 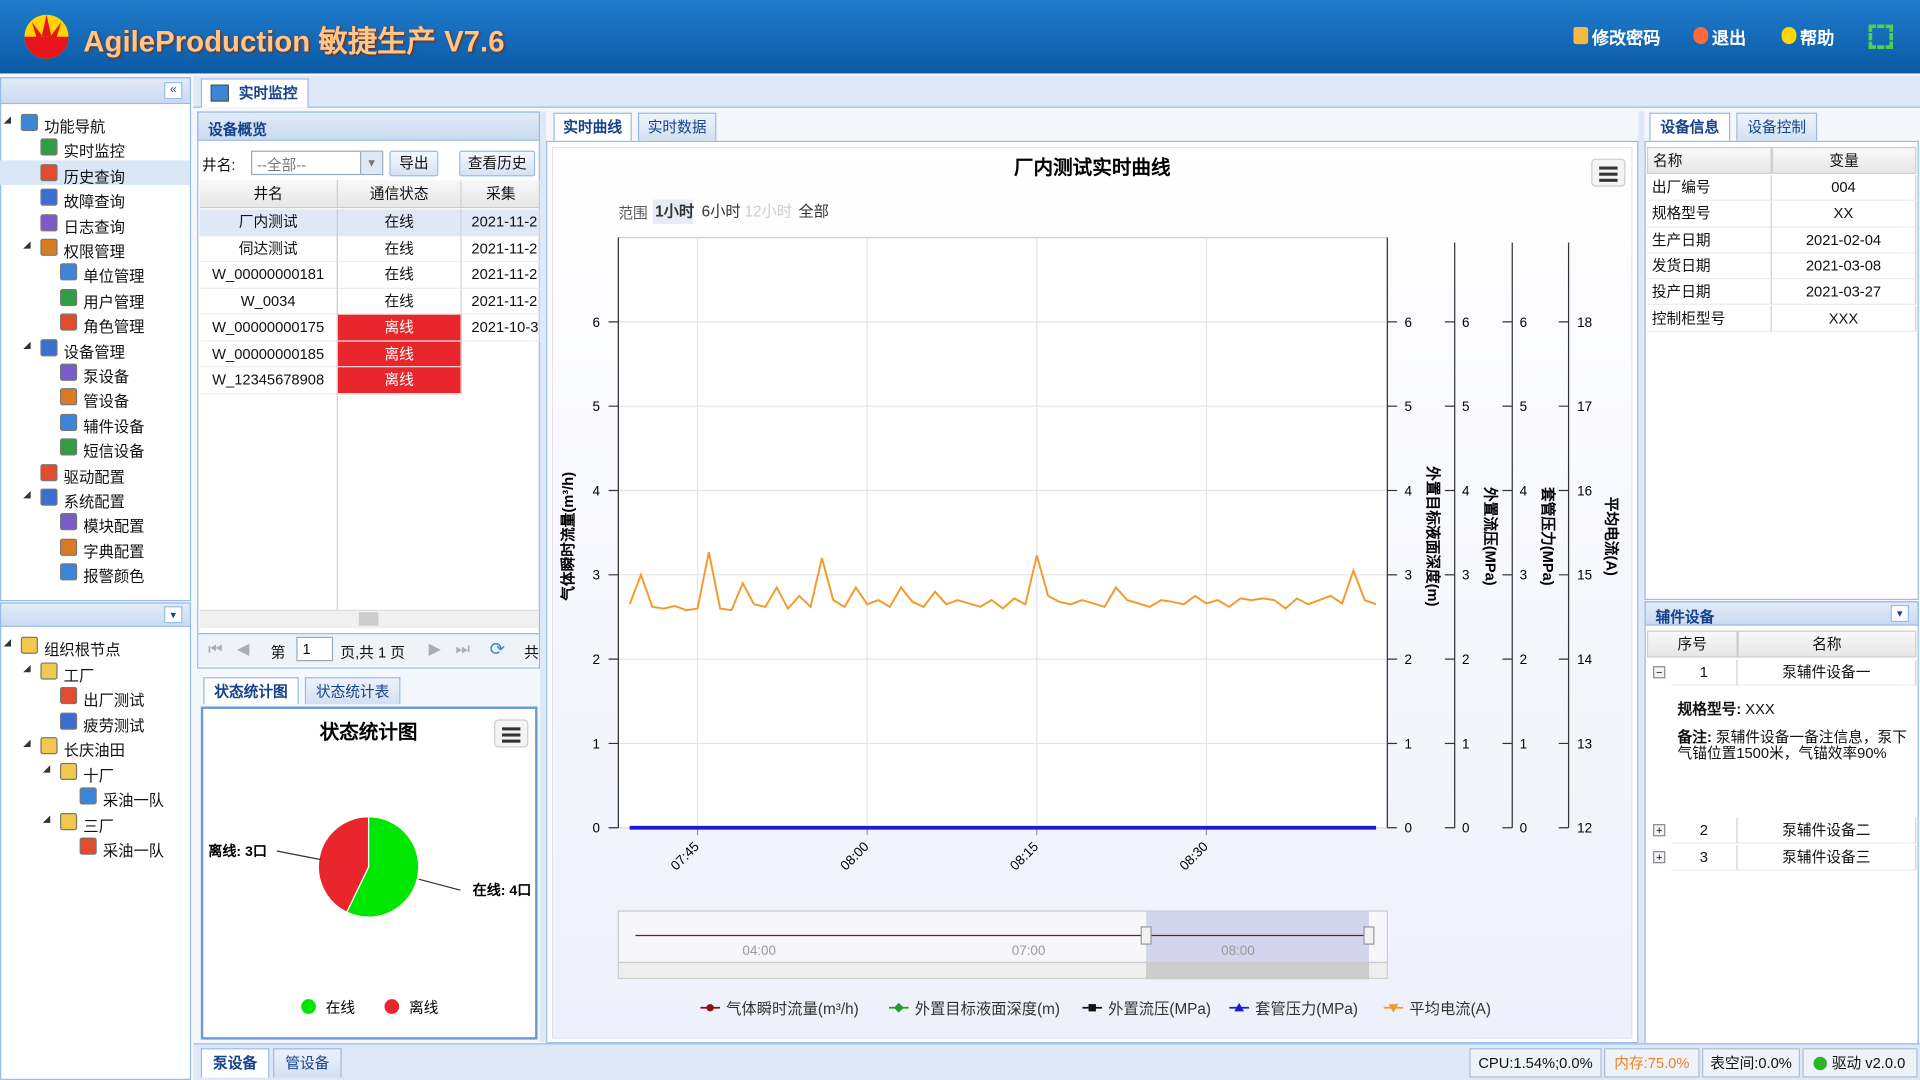 I want to click on table-cell: W_00000000181, so click(x=268, y=275).